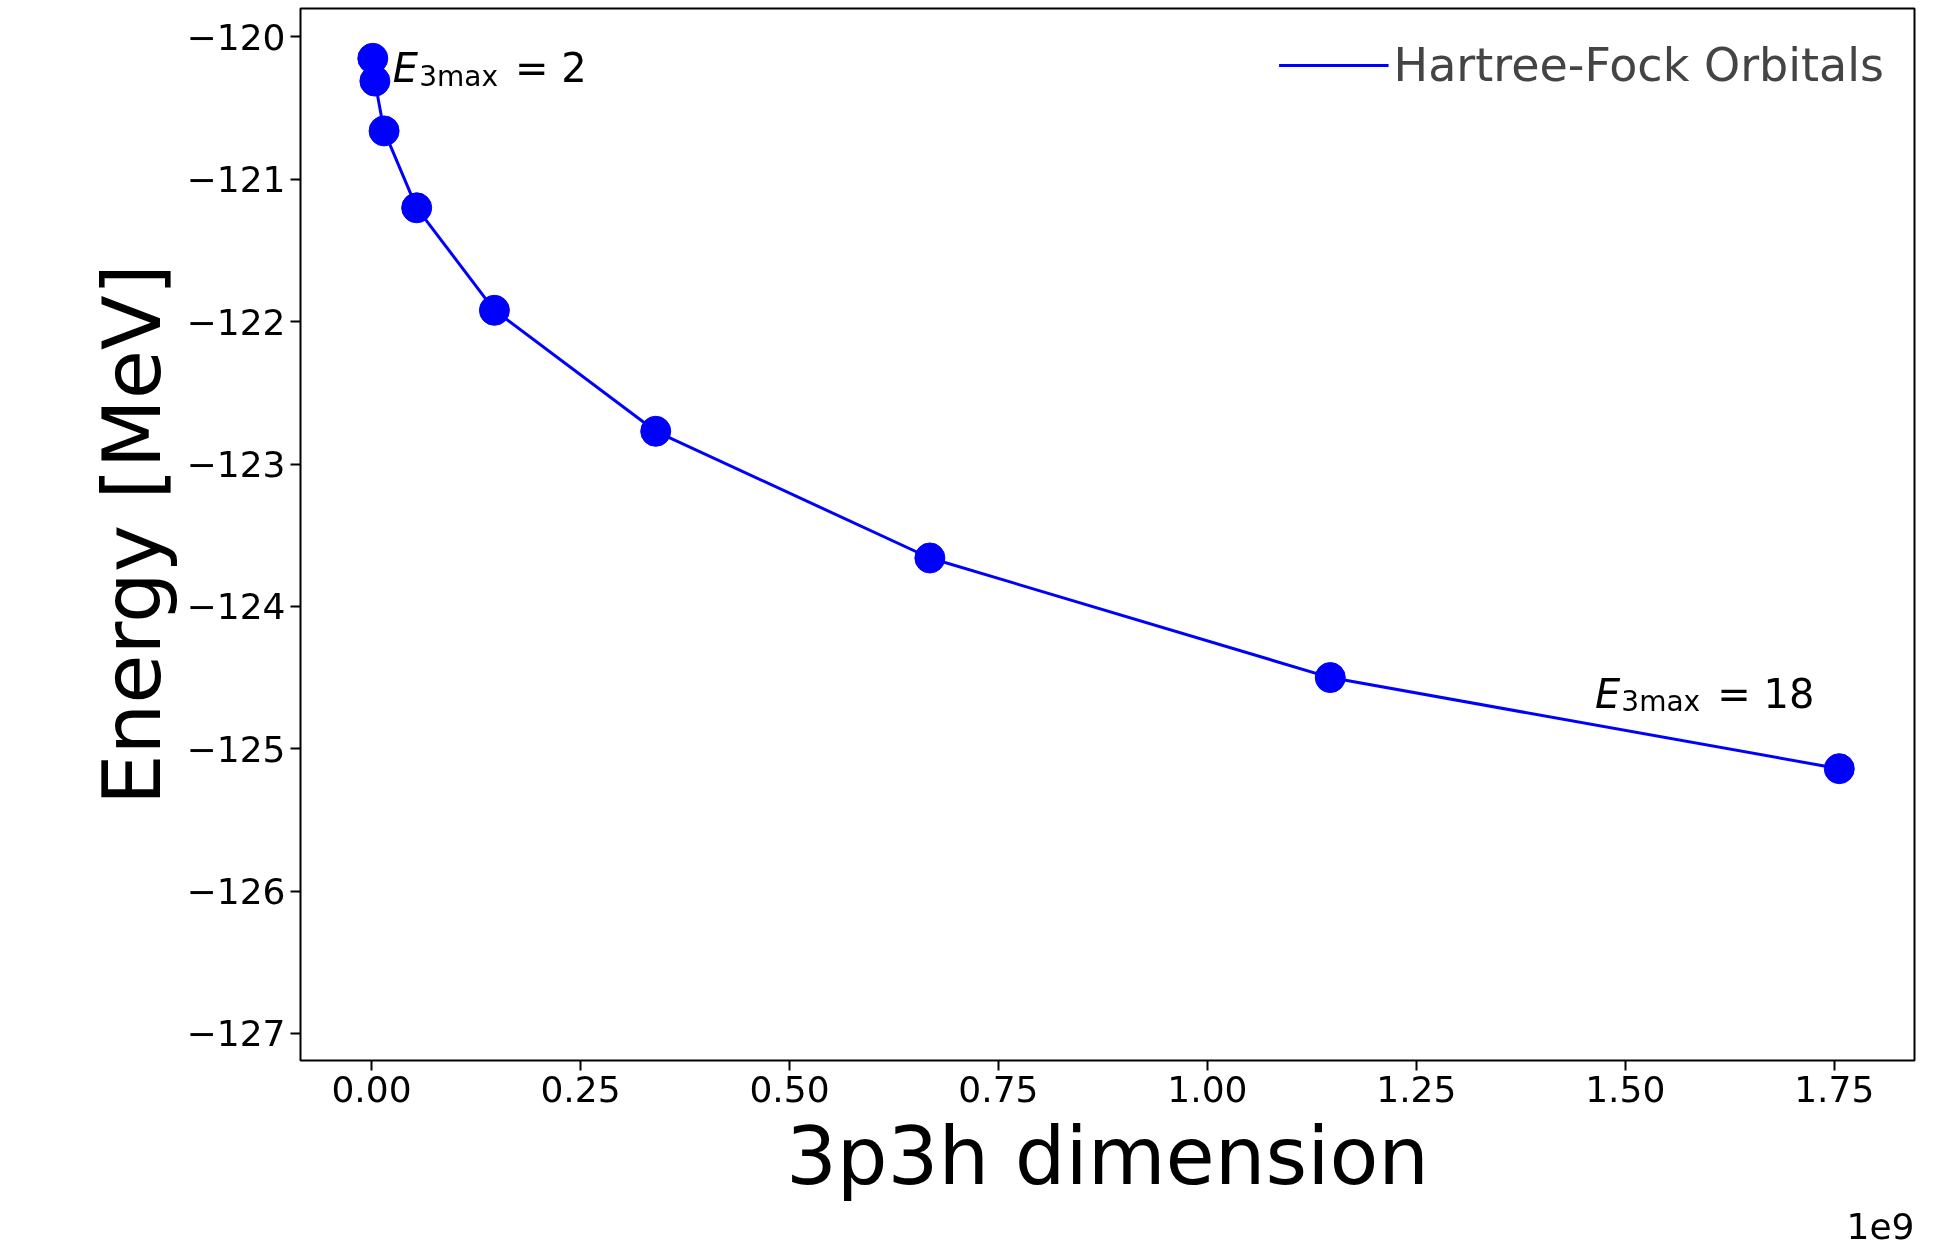  I want to click on x-tick-label: 1.75, so click(1834, 1089).